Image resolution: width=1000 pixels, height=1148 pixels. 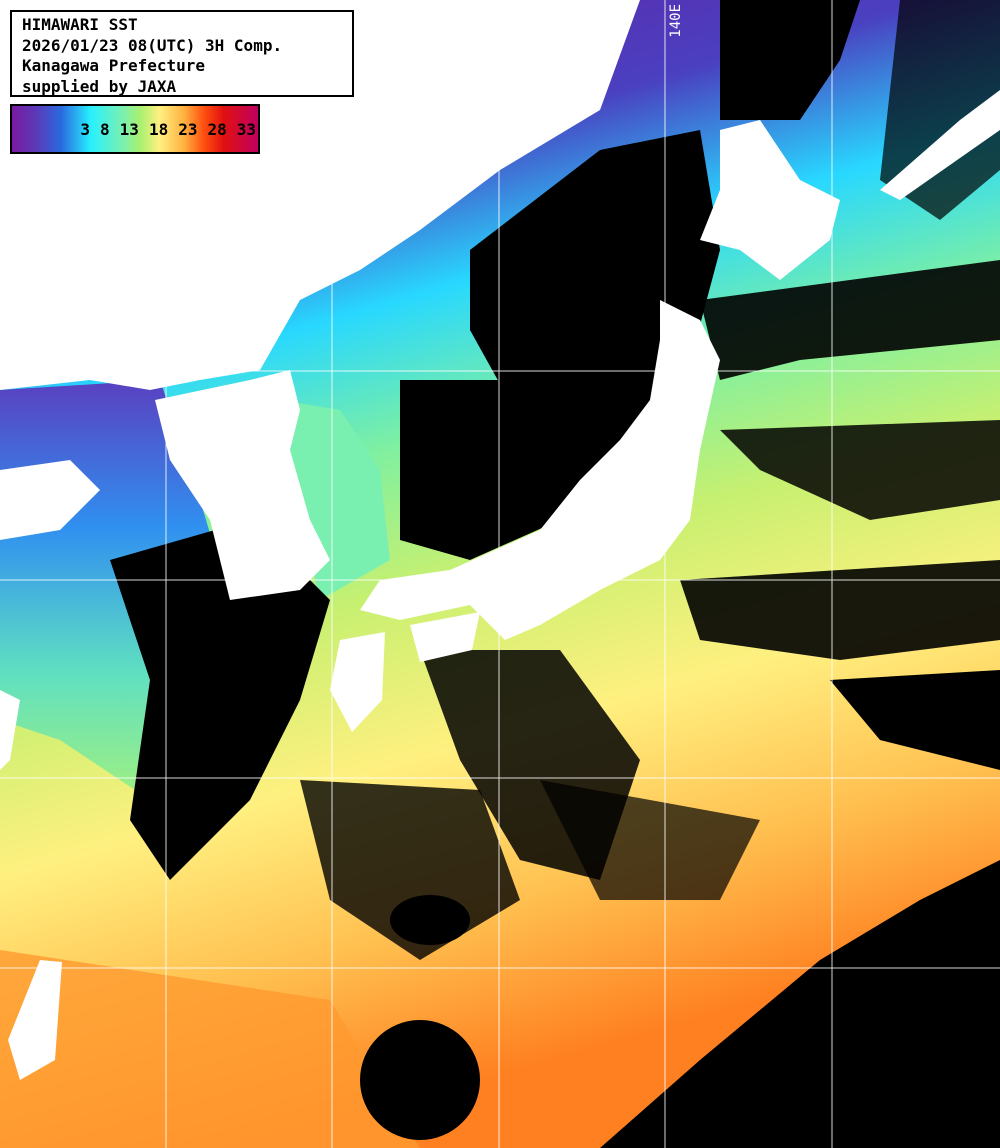 I want to click on shandong-peninsula, so click(x=50, y=500).